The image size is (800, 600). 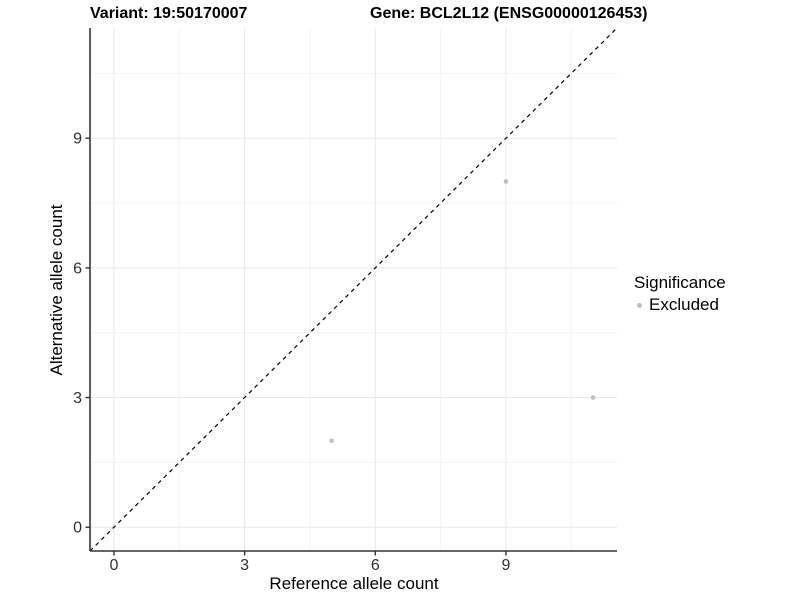 What do you see at coordinates (354, 583) in the screenshot?
I see `x-axis-label: Reference allele count` at bounding box center [354, 583].